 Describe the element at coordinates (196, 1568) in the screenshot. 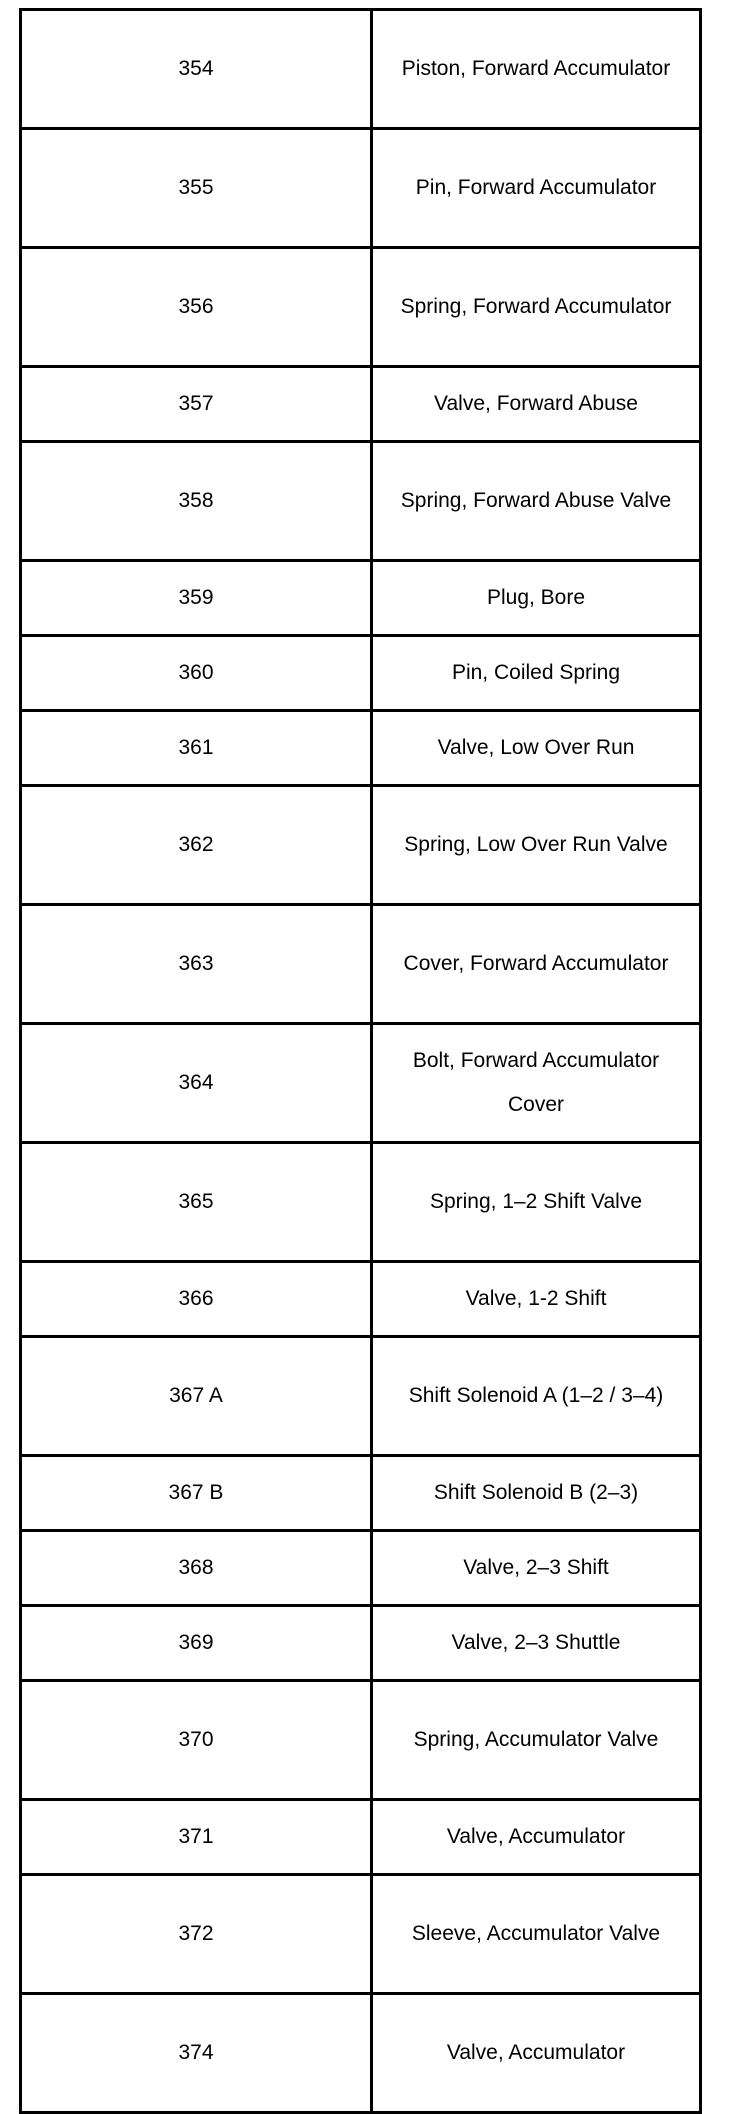

I see `part-number: 368` at that location.